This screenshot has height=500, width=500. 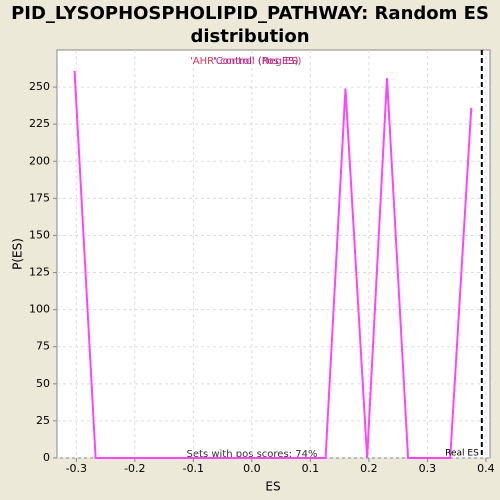 I want to click on y-tick-label: 100, so click(x=39, y=309).